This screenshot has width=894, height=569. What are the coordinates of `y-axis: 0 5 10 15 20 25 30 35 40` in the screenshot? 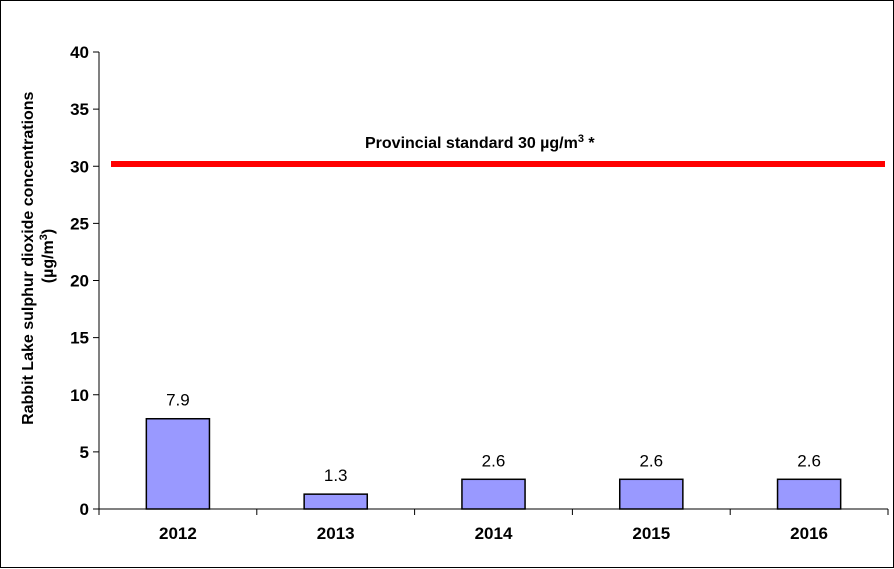 It's located at (85, 281).